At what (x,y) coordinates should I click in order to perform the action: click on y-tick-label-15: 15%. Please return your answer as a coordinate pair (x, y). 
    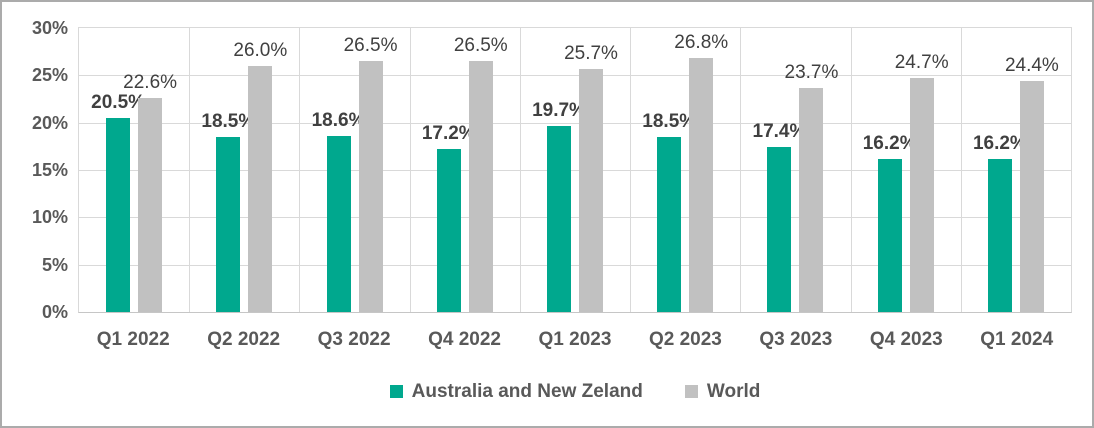
    Looking at the image, I should click on (49, 170).